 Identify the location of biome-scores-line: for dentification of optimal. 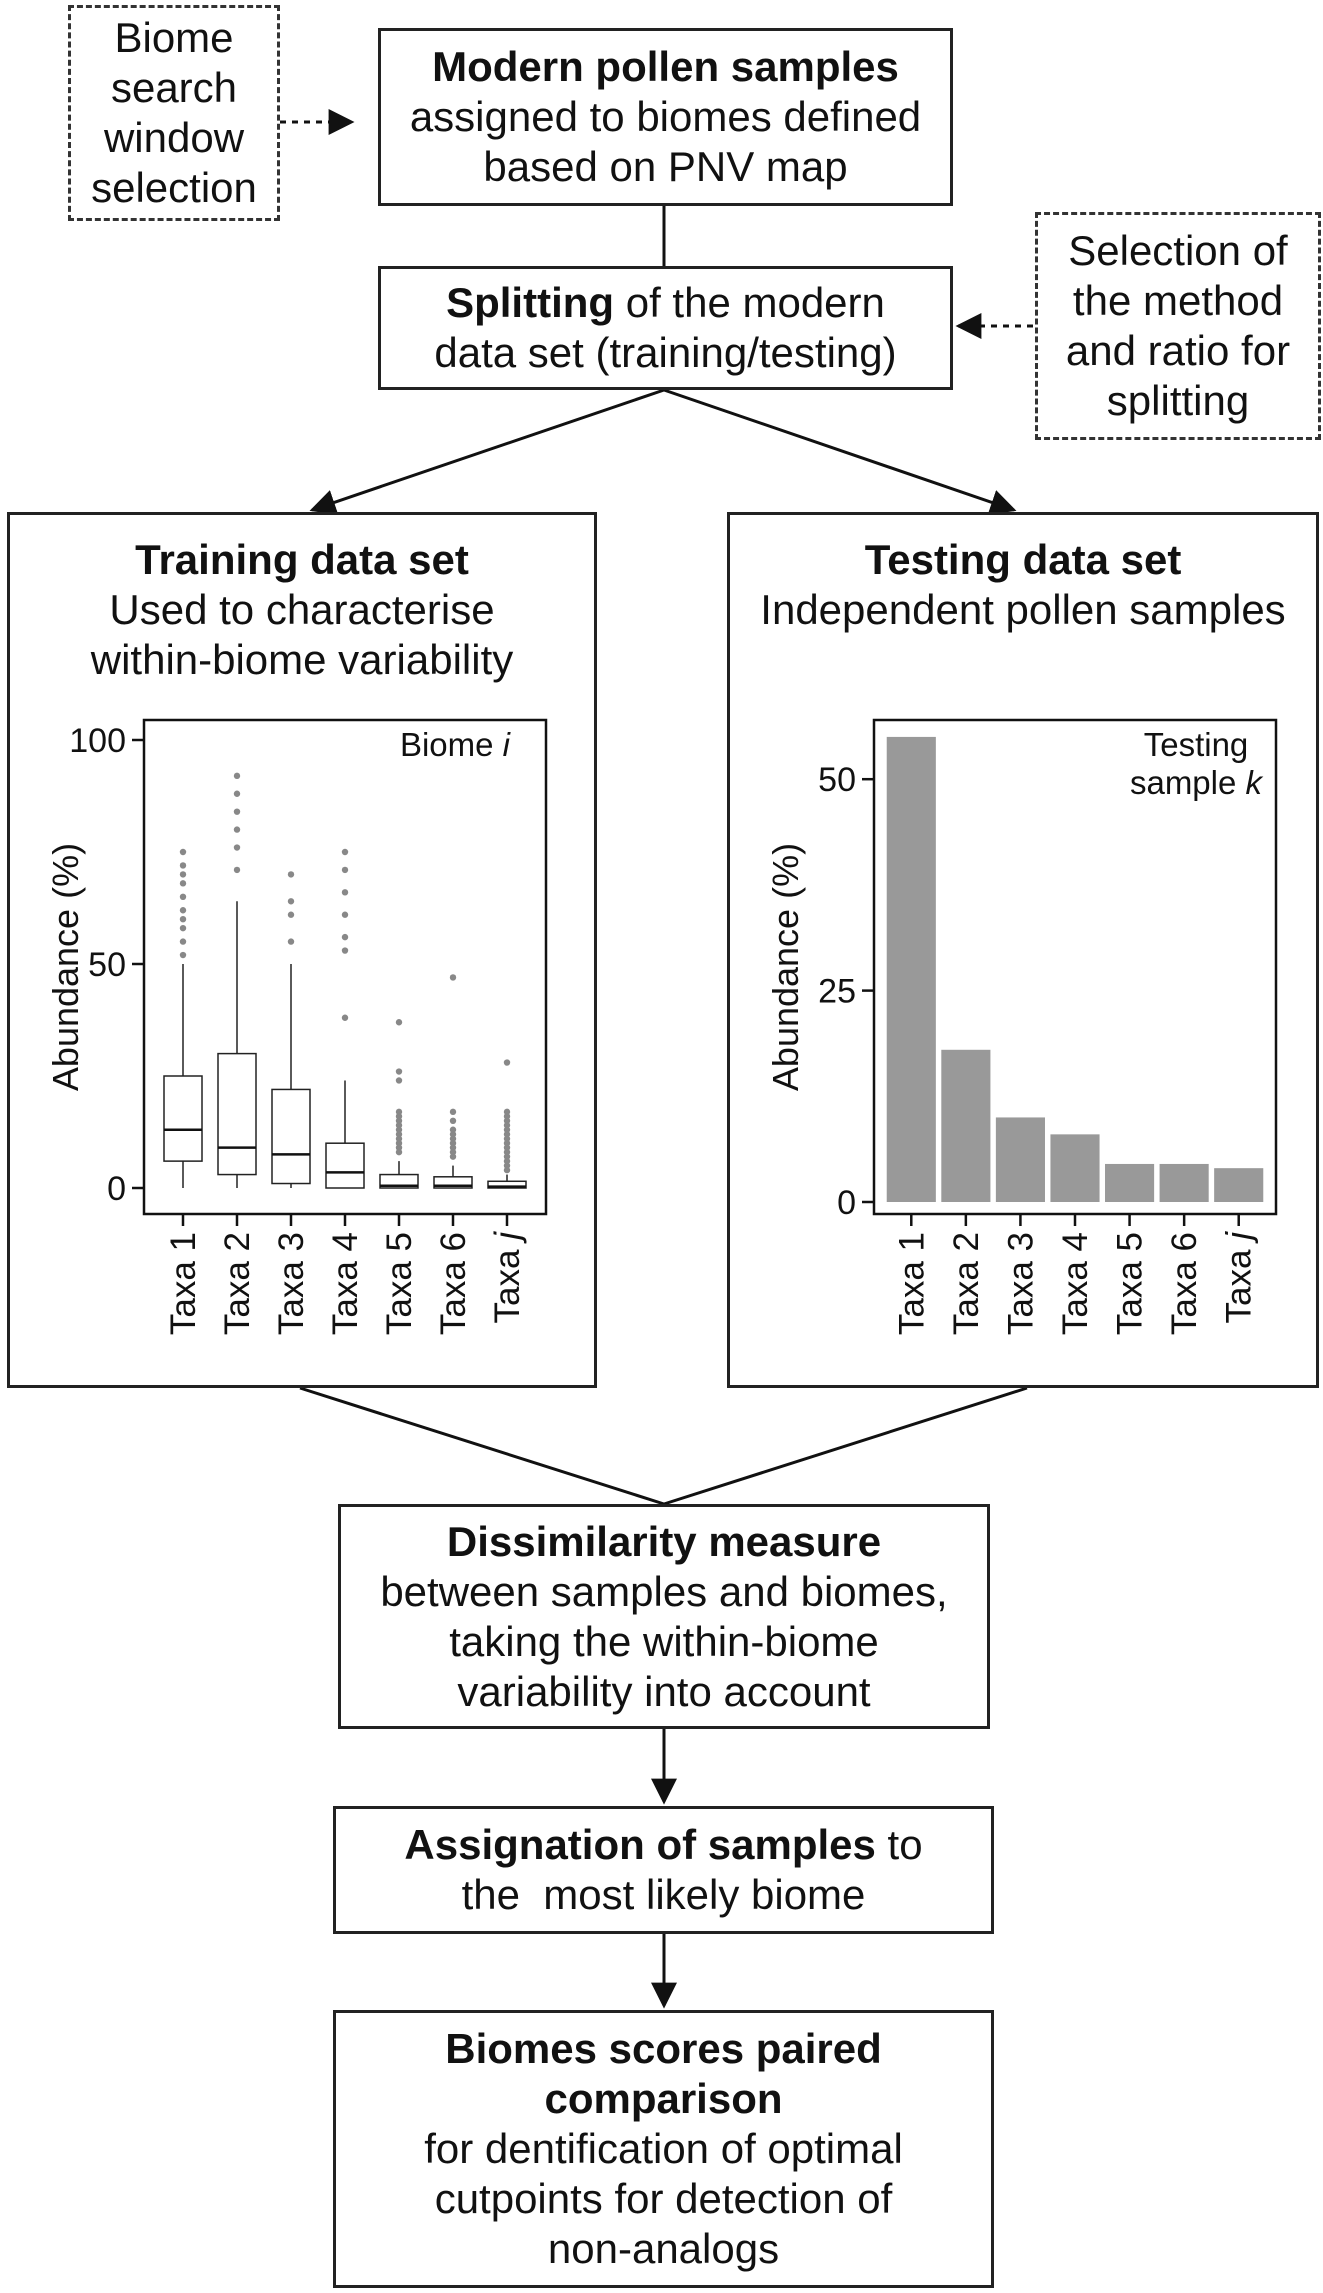
(663, 2148).